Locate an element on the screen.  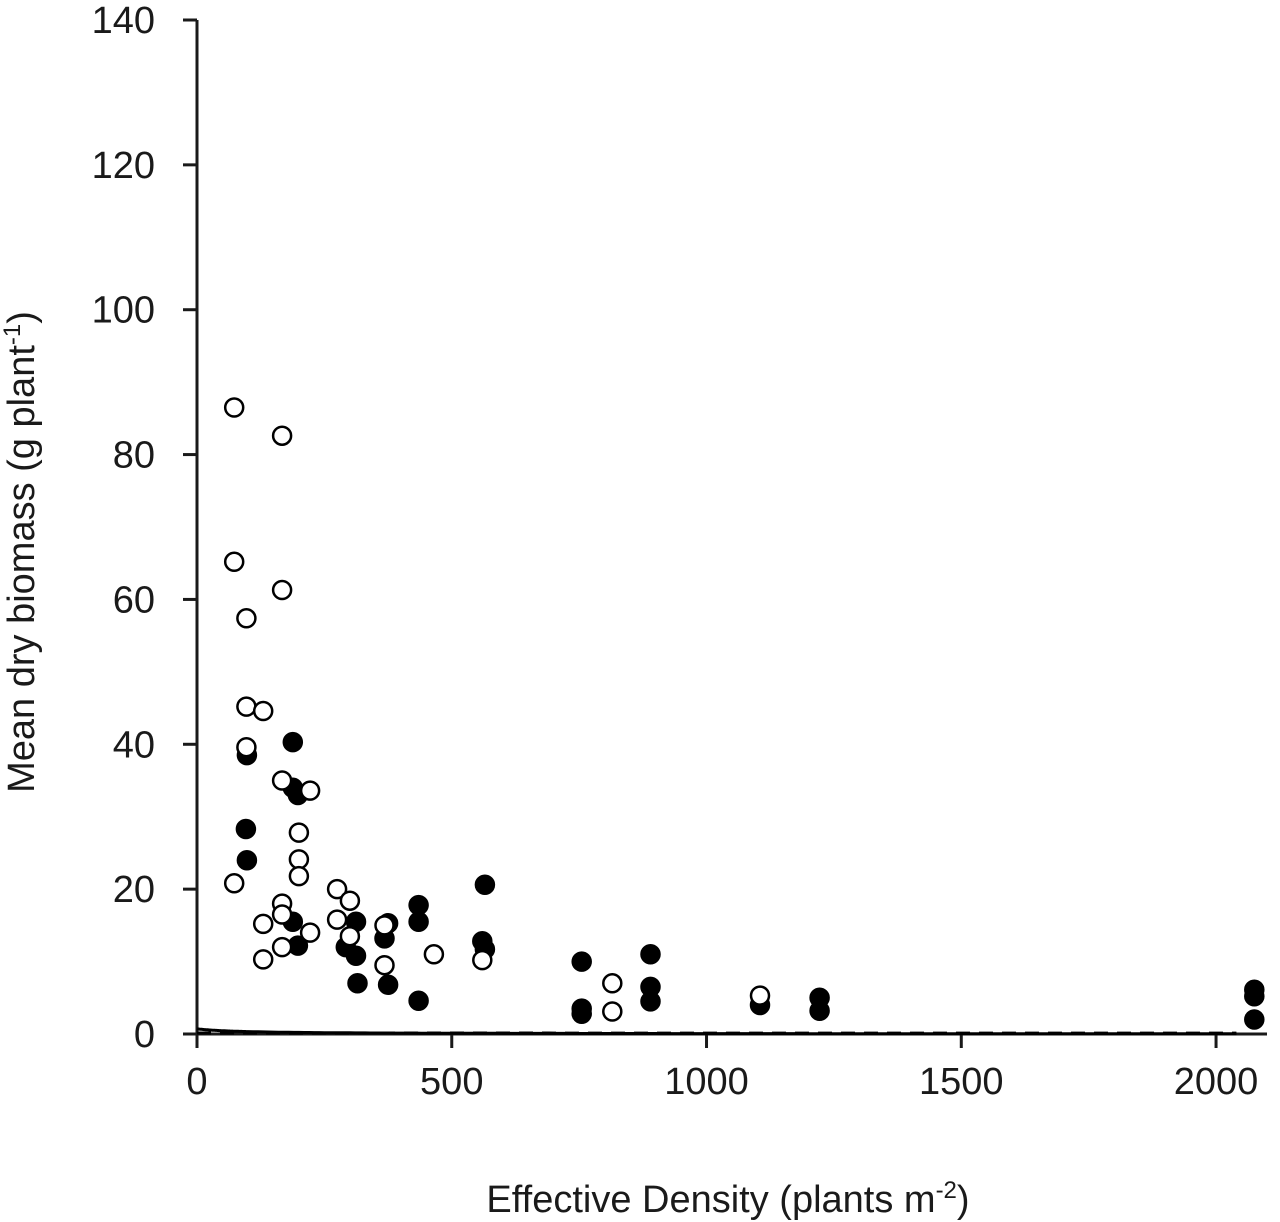
x-tick-label: 2000 is located at coordinates (1216, 1082).